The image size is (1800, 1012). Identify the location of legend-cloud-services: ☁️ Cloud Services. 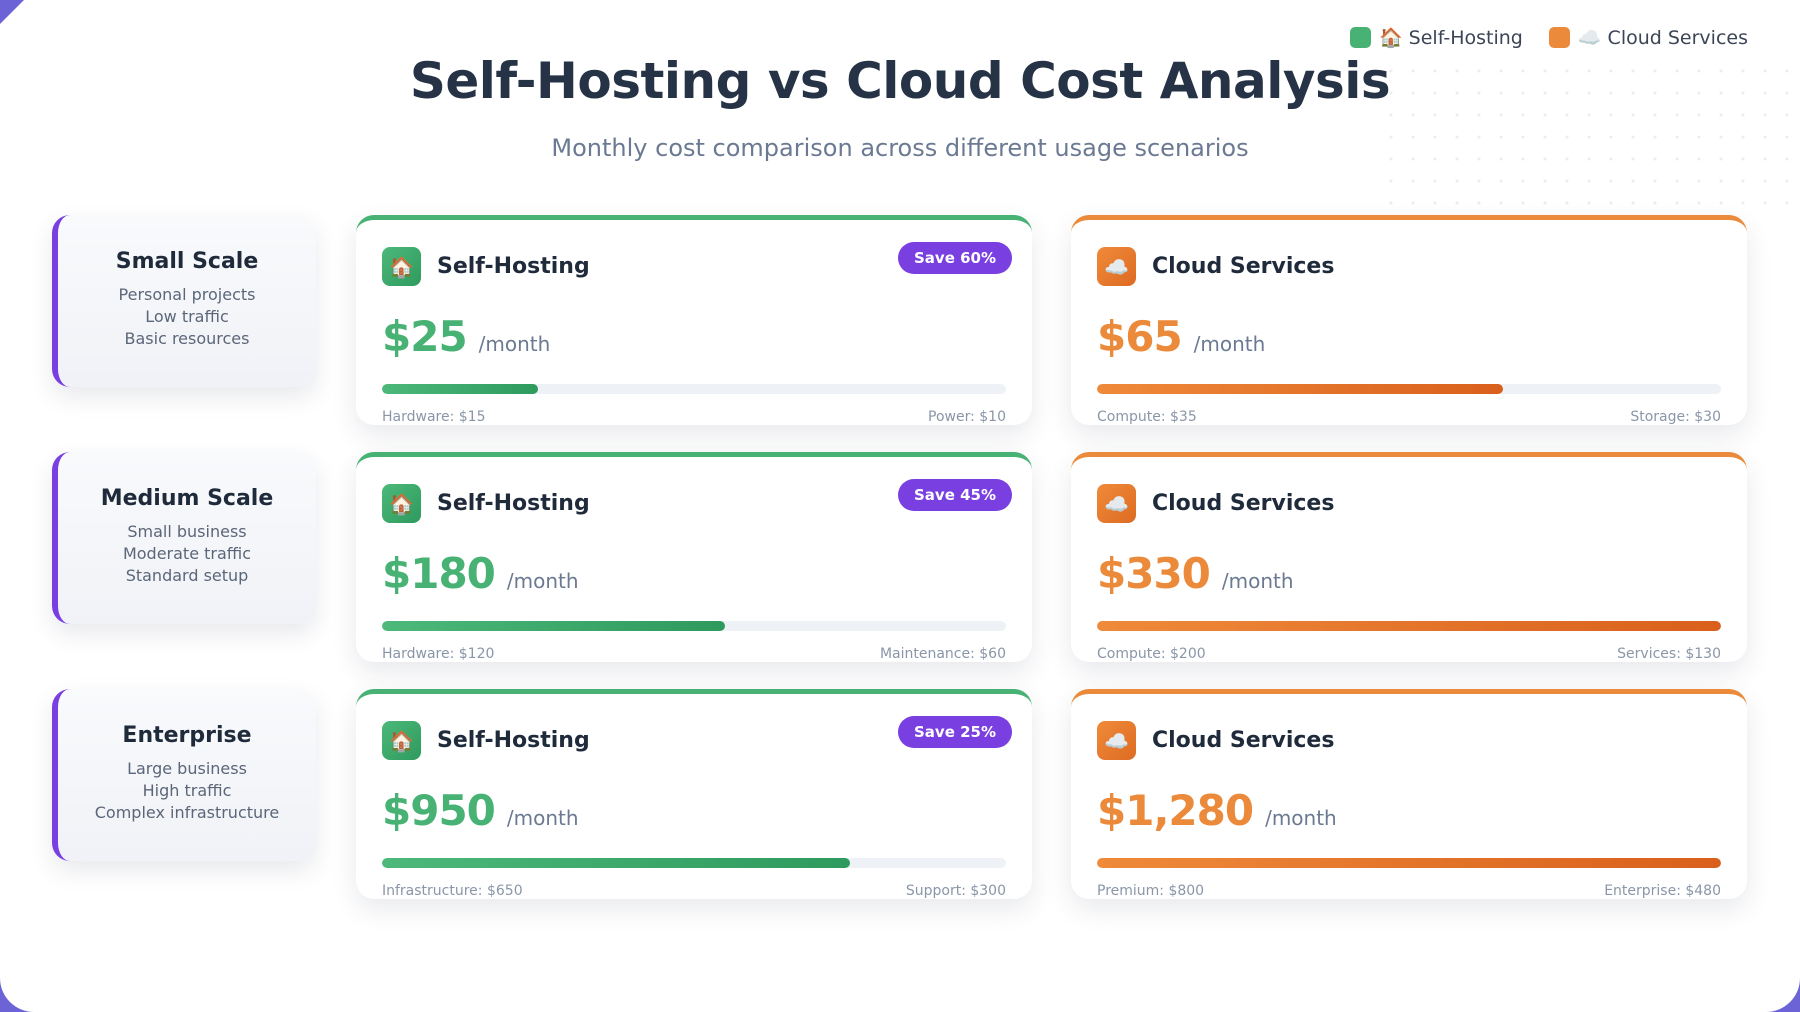
(1648, 37).